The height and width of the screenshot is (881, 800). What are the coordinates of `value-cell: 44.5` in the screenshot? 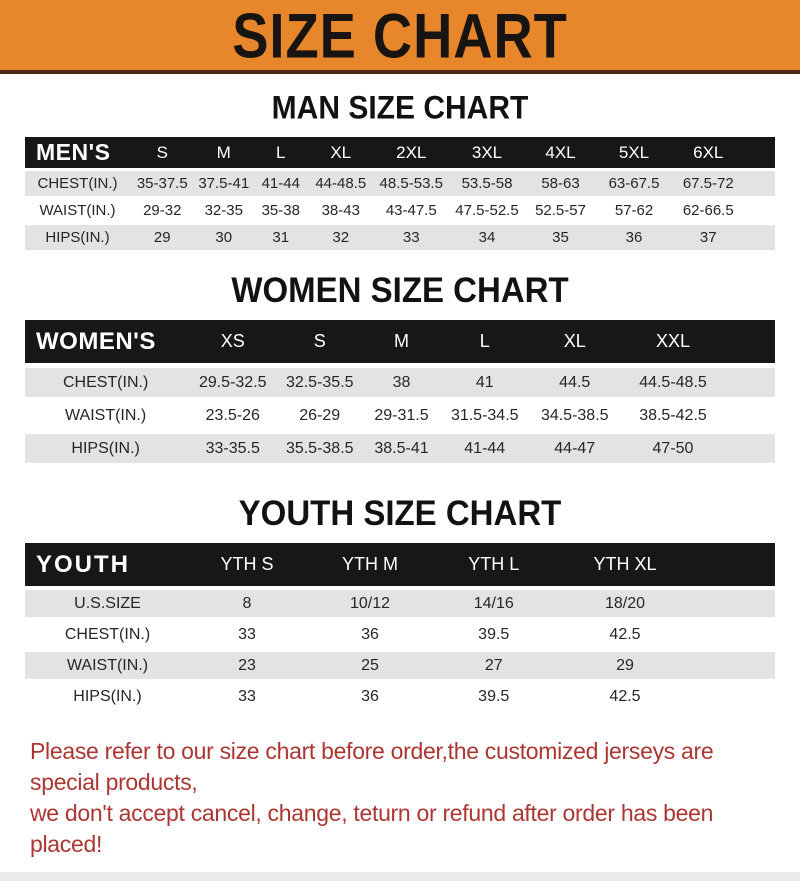 It's located at (575, 382).